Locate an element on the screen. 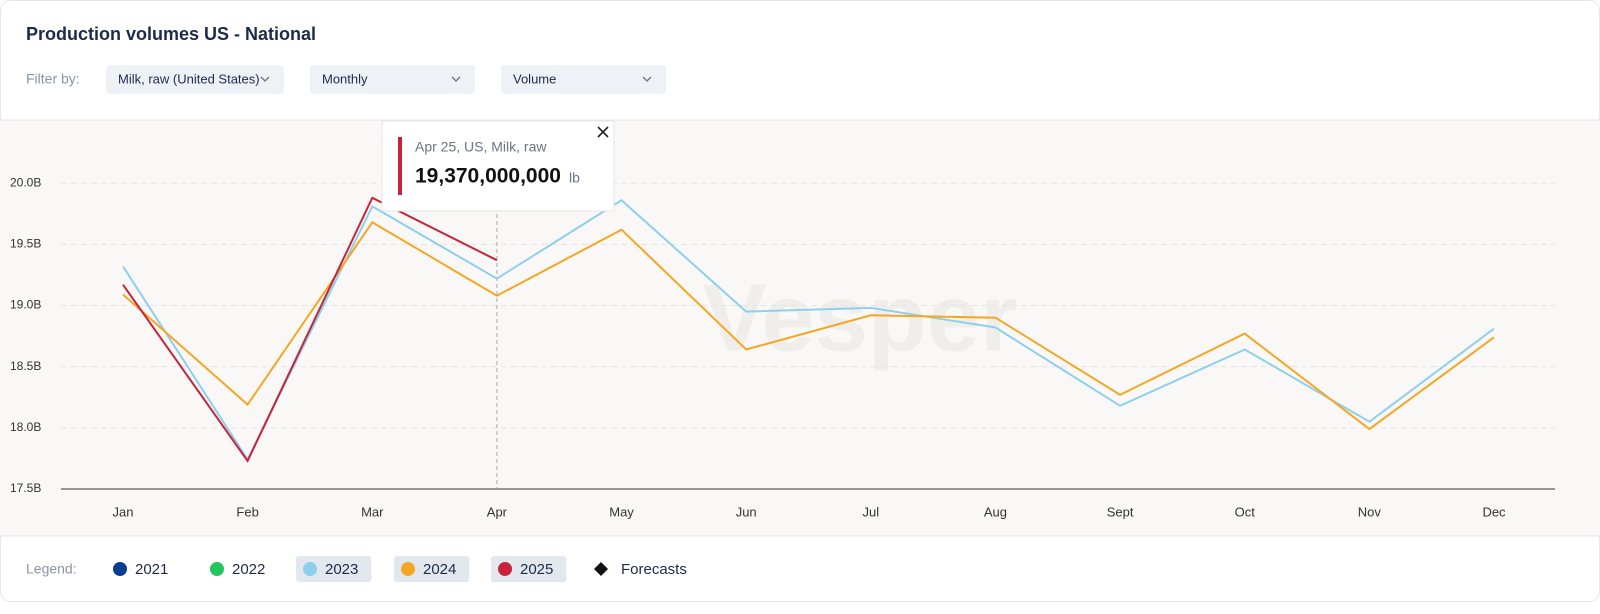  filter-value: Volume is located at coordinates (534, 78).